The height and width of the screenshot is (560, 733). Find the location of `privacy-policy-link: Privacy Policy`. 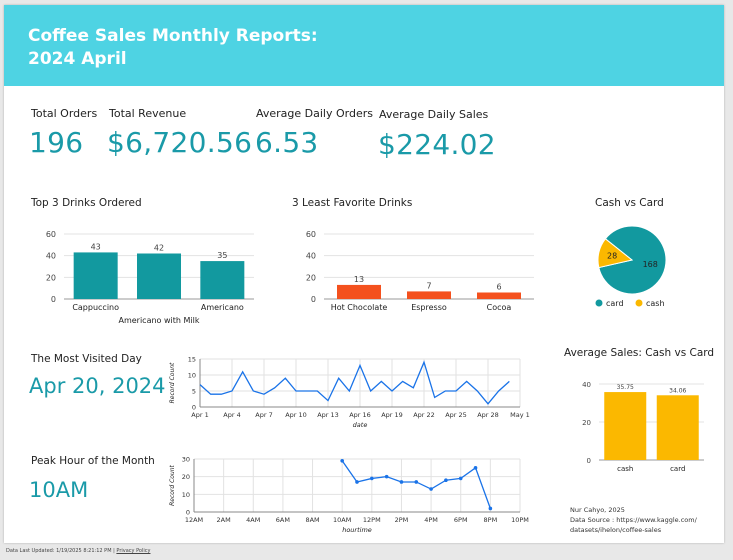

privacy-policy-link: Privacy Policy is located at coordinates (133, 551).